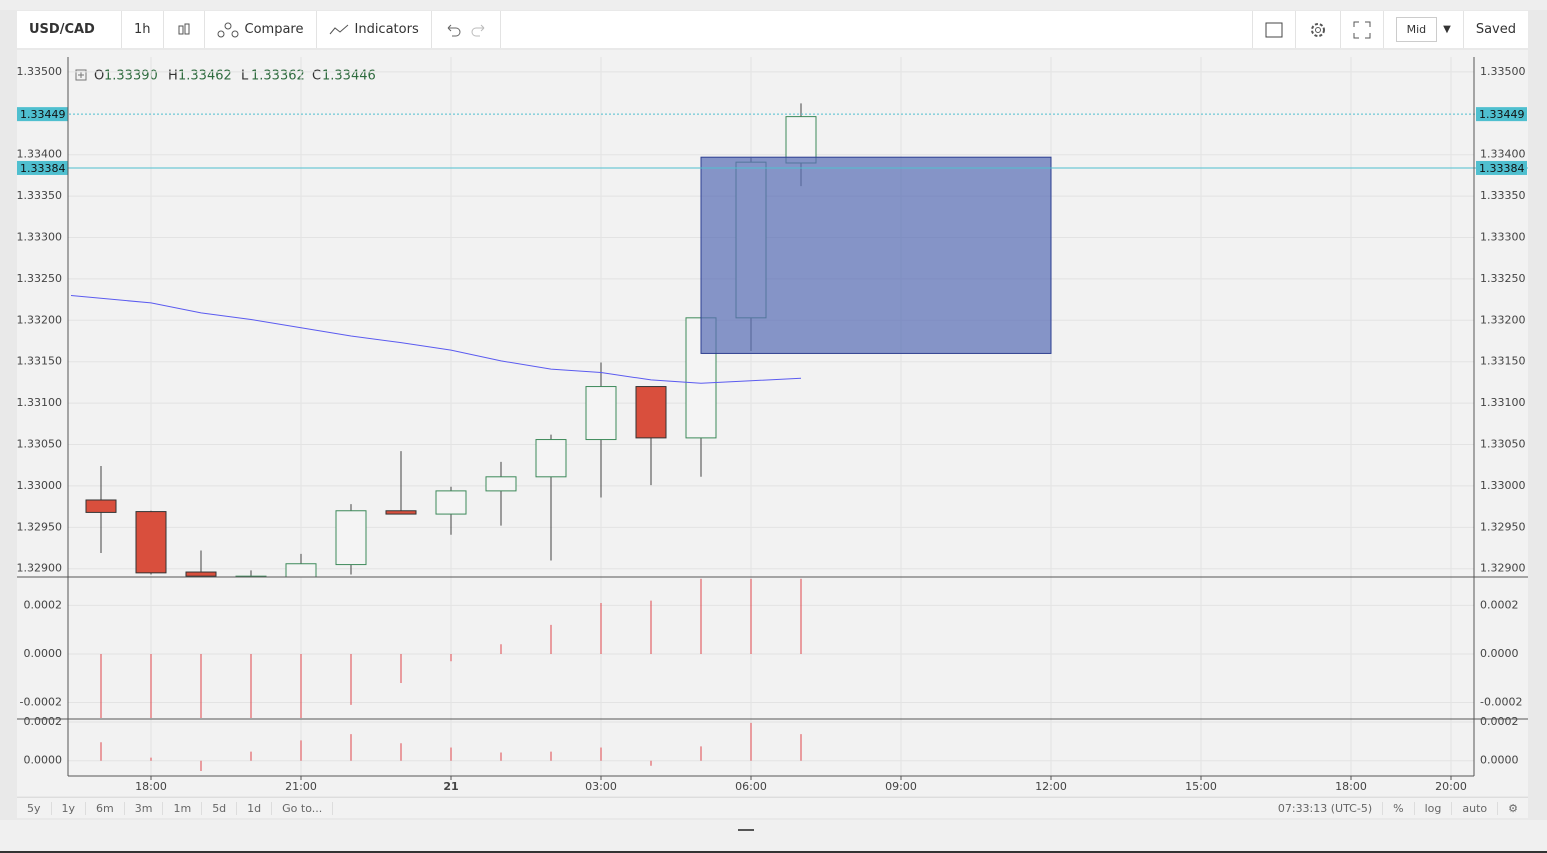  I want to click on range-button: 3m, so click(144, 808).